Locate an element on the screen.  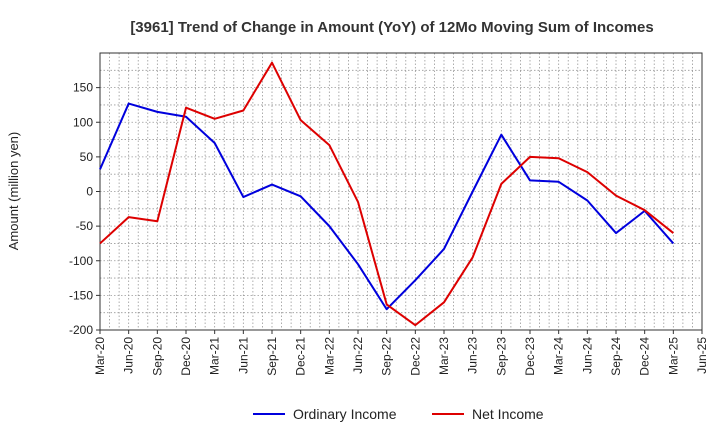
x-tick-label: Sep-23 is located at coordinates (501, 356).